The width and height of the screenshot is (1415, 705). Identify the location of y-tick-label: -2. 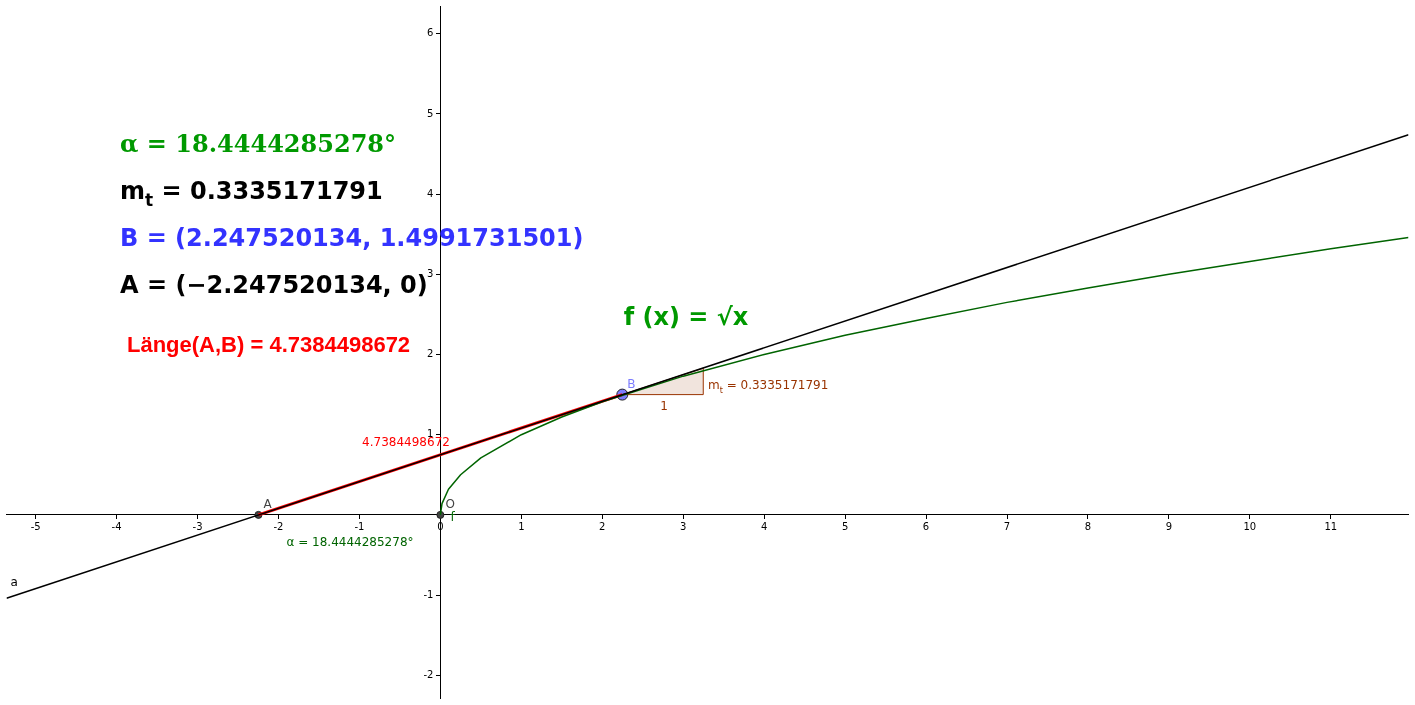
(428, 674).